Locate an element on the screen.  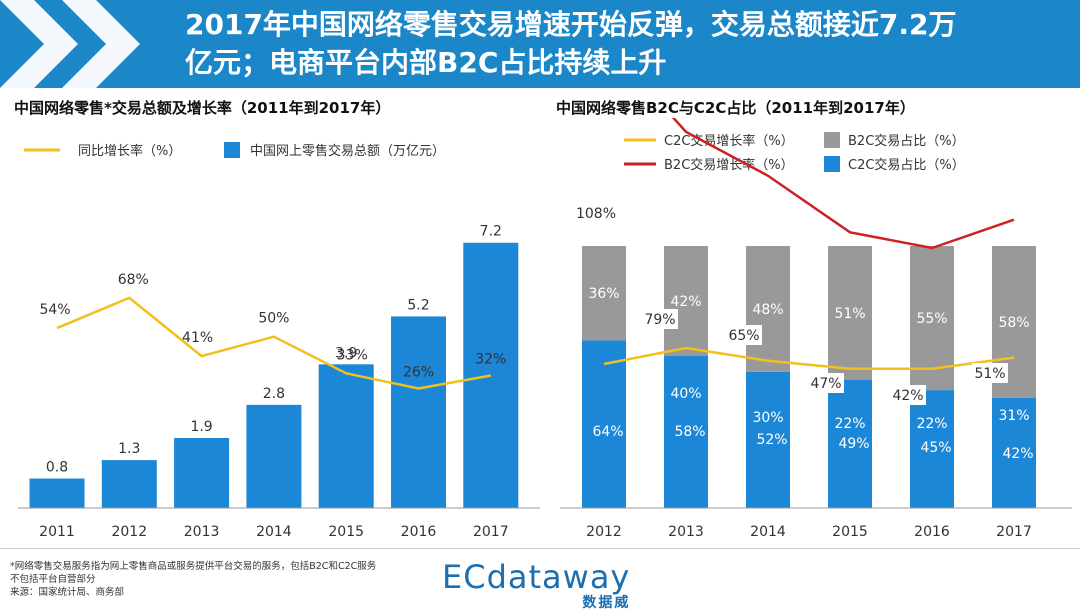
c2c-share-label: 45% is located at coordinates (935, 448).